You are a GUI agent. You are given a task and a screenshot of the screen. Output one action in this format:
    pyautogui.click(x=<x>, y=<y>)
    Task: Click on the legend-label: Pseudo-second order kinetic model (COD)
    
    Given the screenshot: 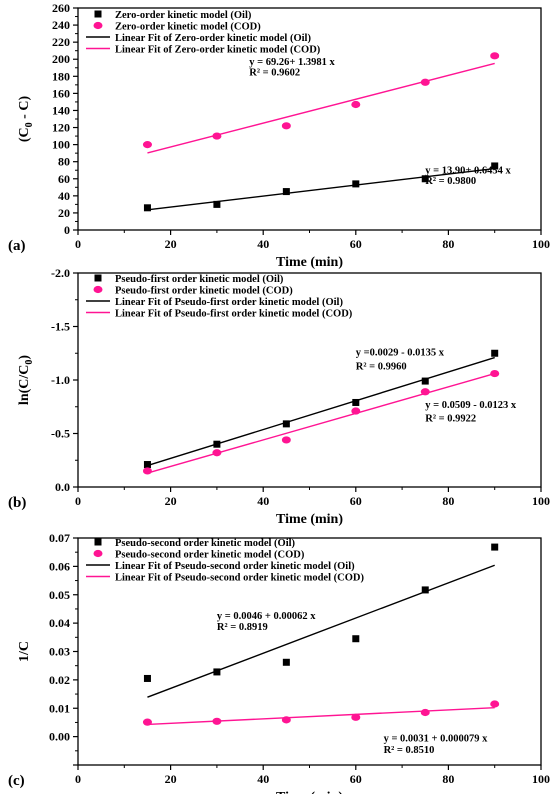 What is the action you would take?
    pyautogui.click(x=210, y=554)
    